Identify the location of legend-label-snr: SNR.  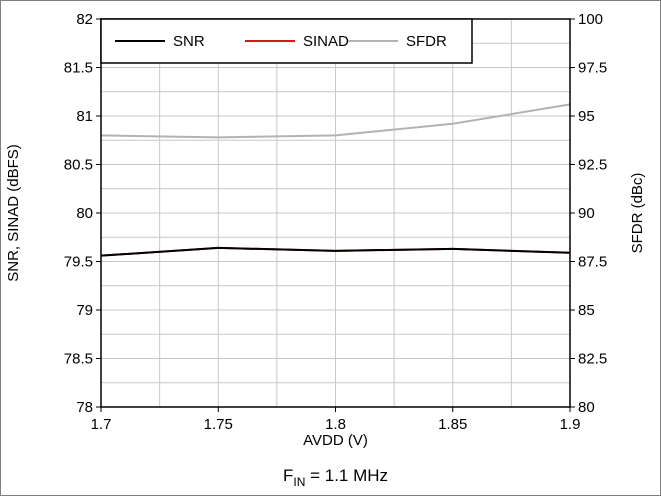
(189, 41).